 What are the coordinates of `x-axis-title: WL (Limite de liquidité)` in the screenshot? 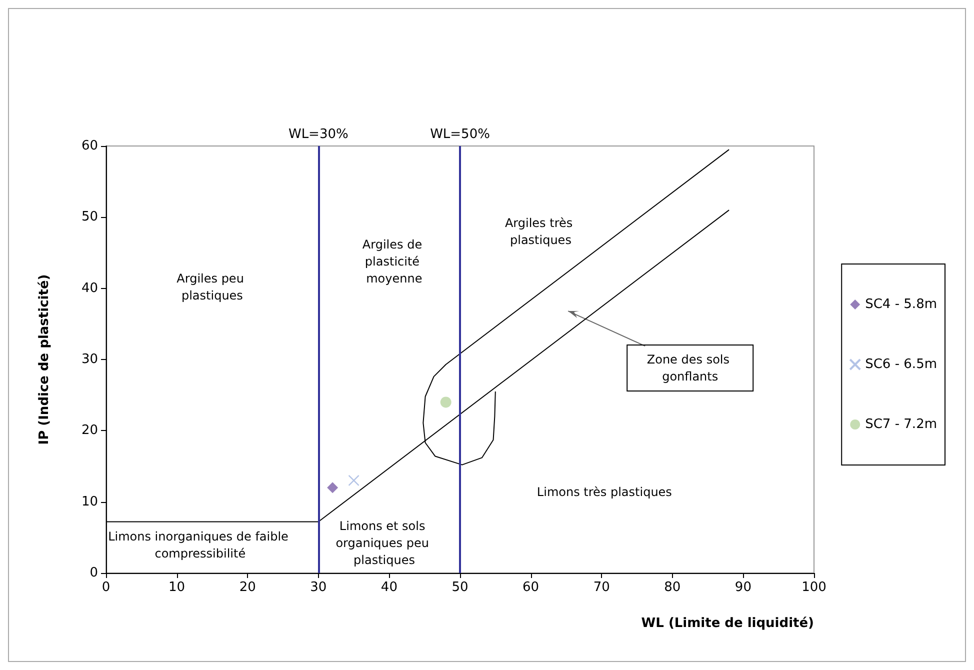 It's located at (727, 623).